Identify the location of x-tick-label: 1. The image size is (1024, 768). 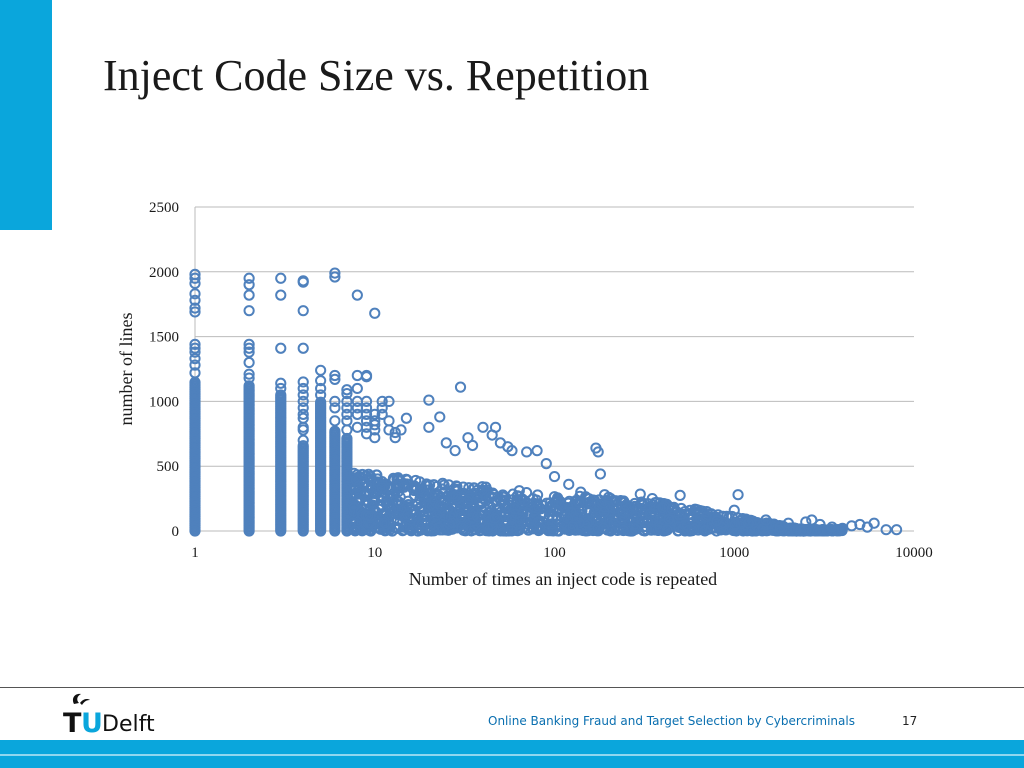
(195, 553).